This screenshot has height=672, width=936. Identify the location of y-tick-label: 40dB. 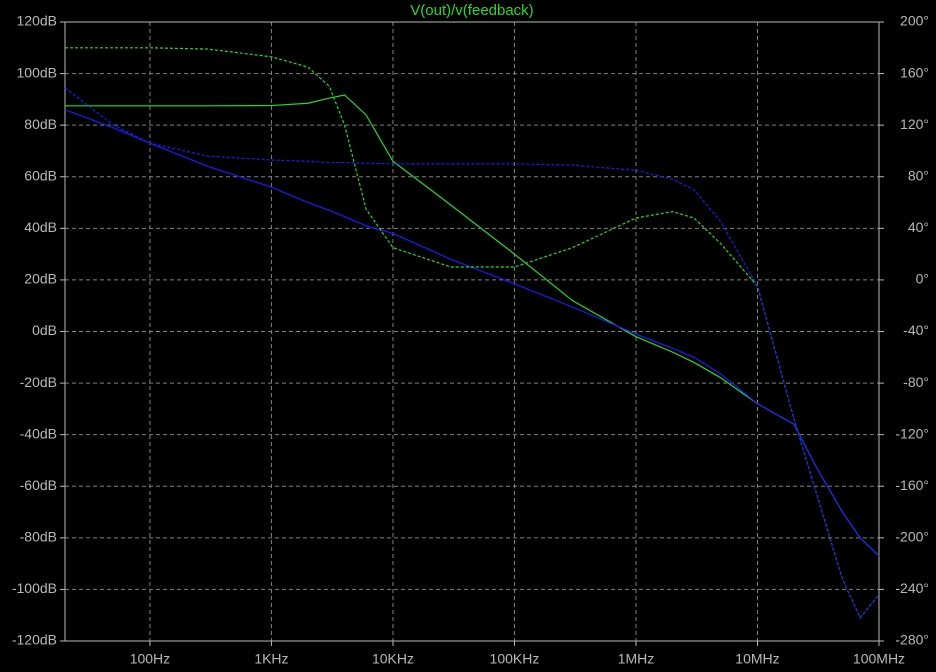
(40, 227).